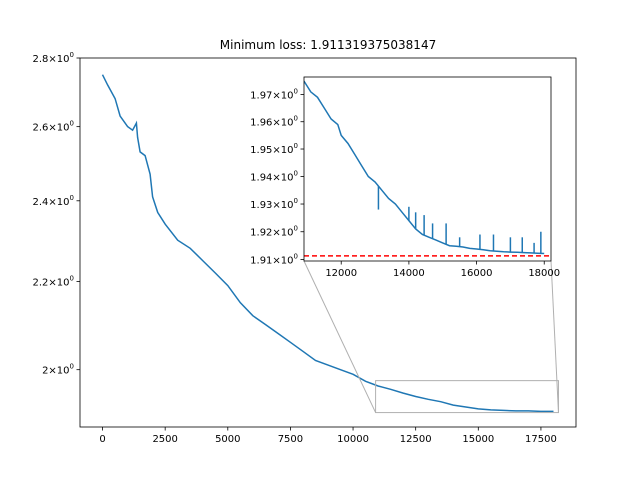 The image size is (640, 480). I want to click on main-xtick-label: 7500, so click(290, 439).